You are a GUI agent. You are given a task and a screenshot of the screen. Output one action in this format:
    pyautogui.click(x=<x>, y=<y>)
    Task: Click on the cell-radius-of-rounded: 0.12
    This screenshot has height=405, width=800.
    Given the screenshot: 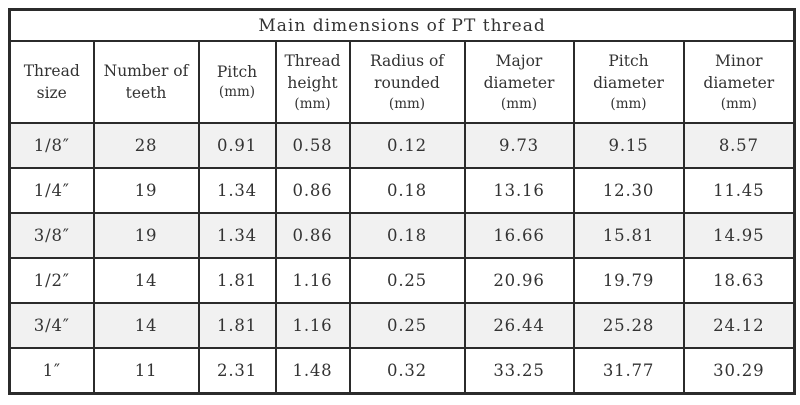 What is the action you would take?
    pyautogui.click(x=407, y=145)
    